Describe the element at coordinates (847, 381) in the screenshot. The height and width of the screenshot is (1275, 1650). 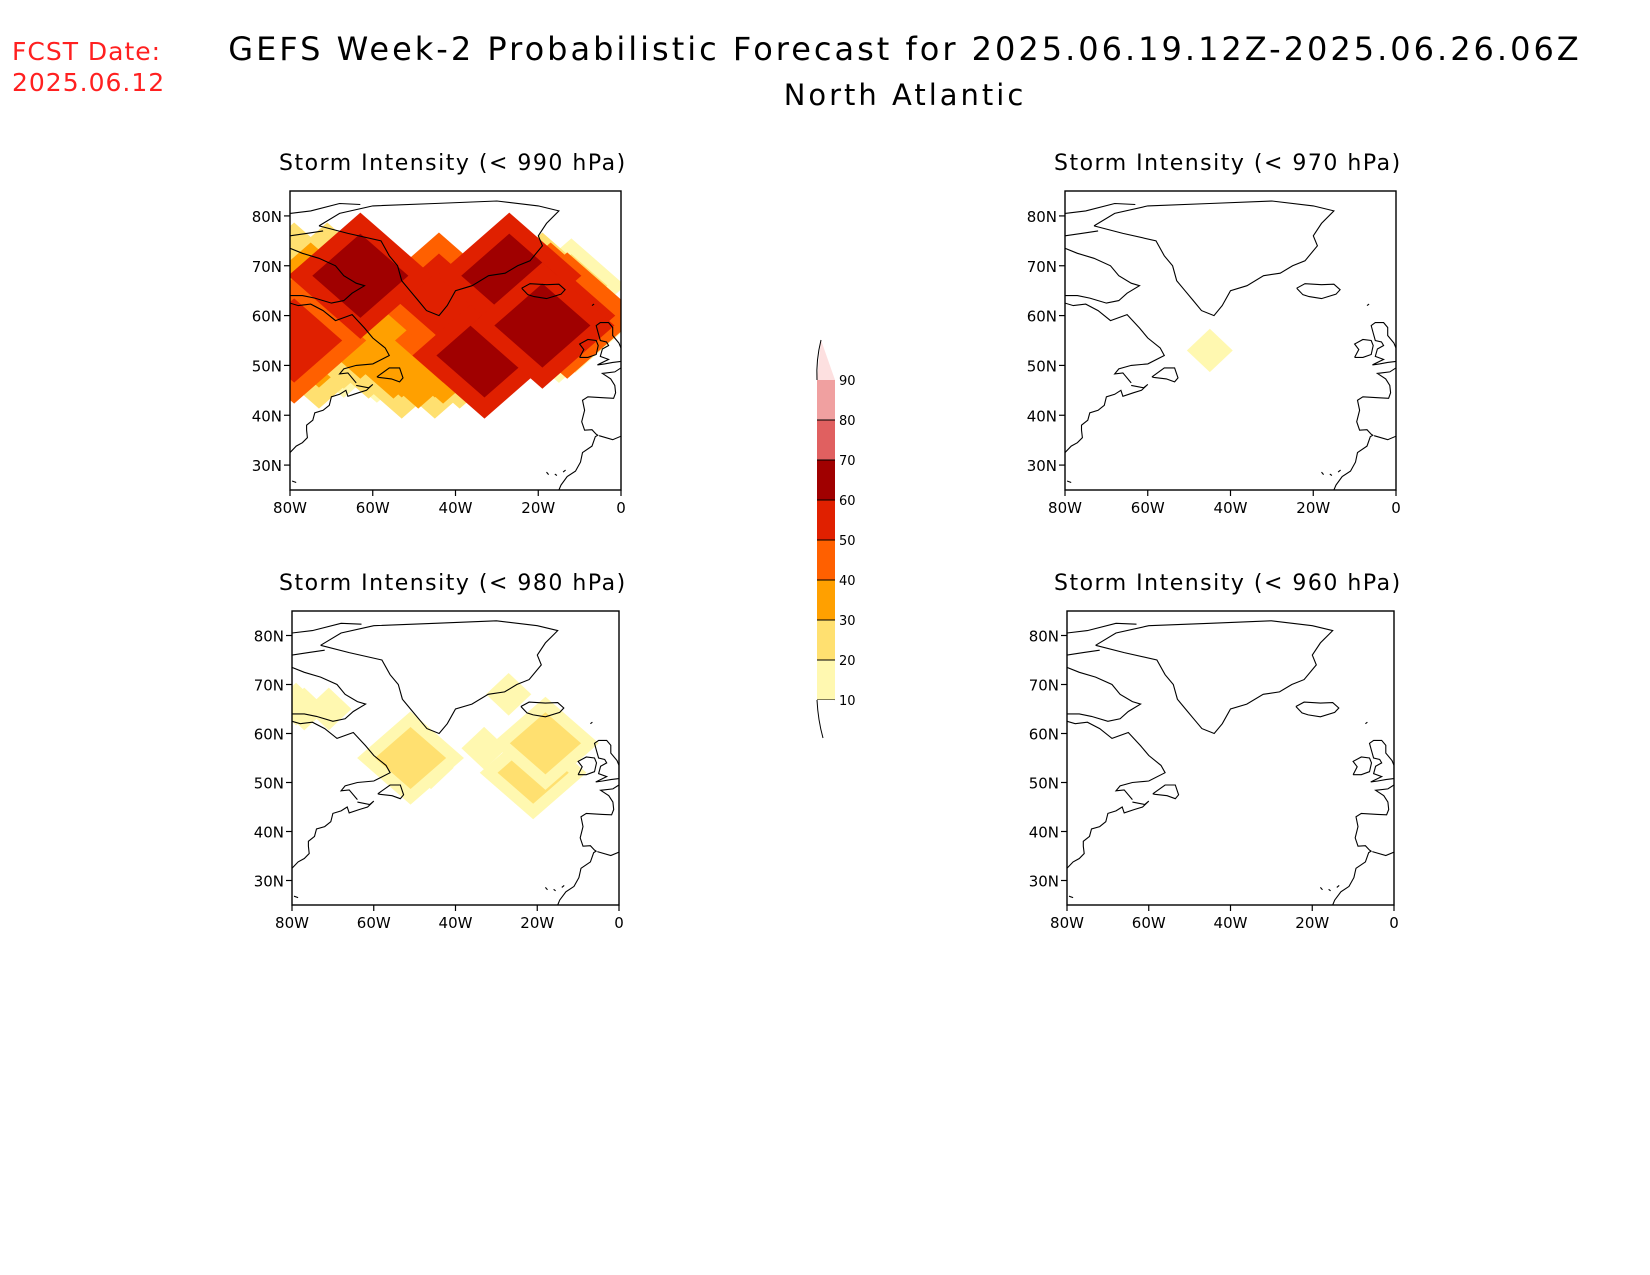
I see `colorbar-label: 90` at that location.